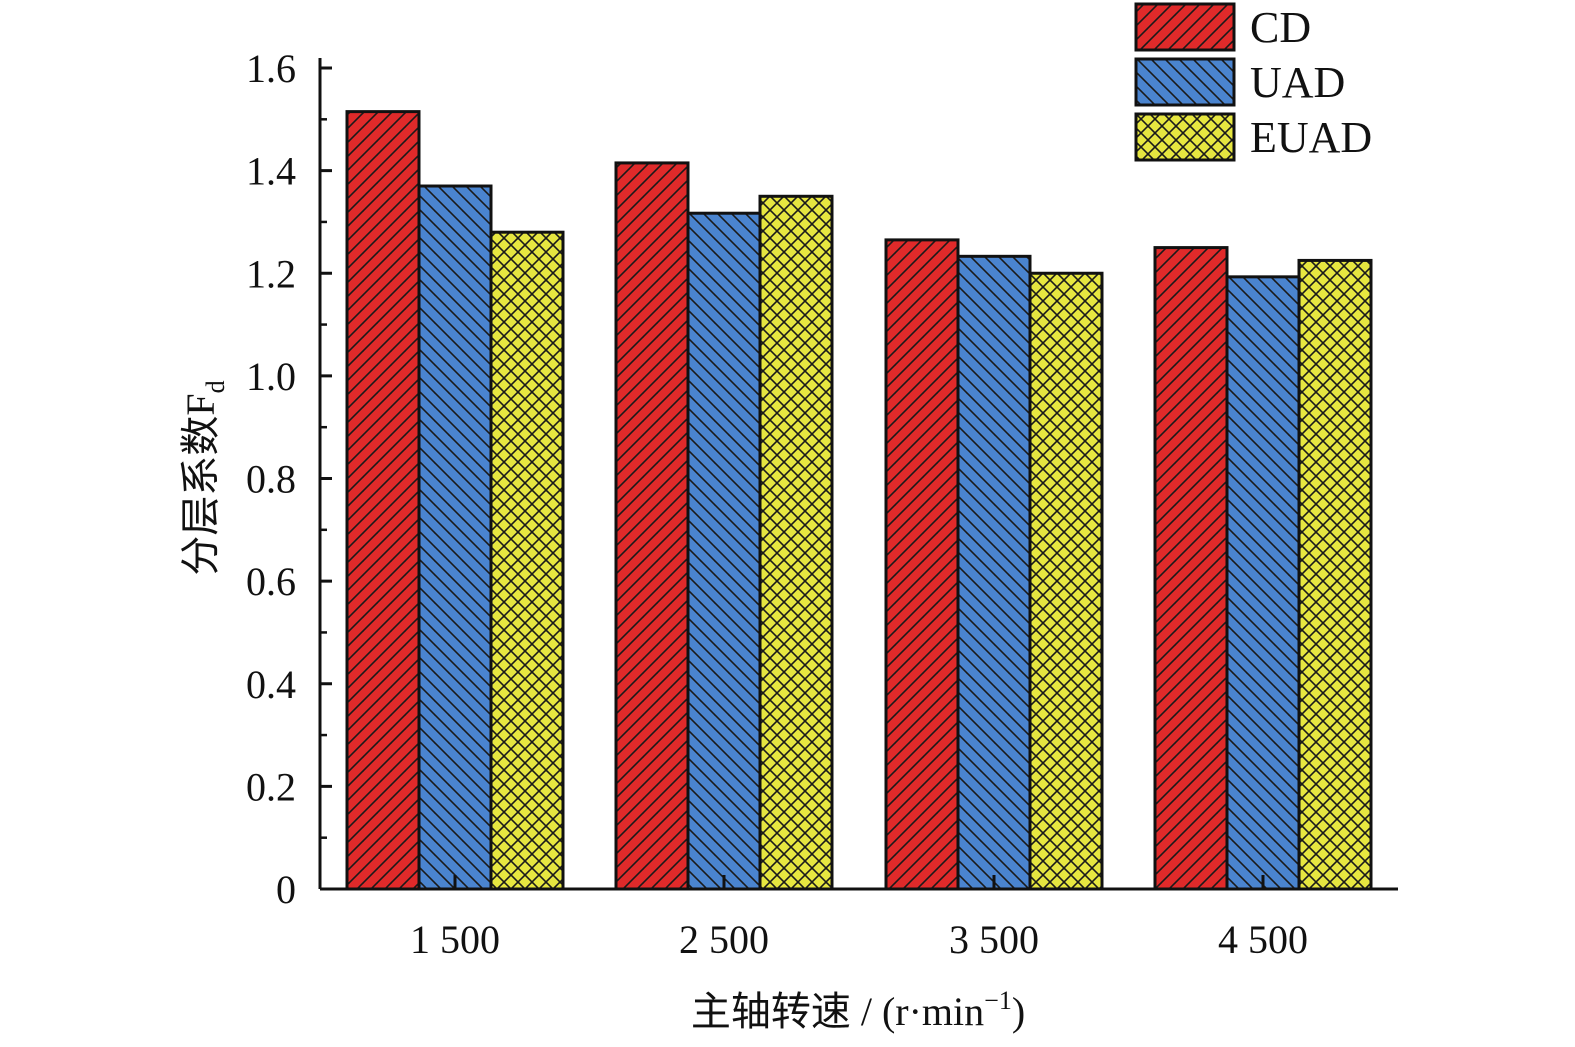 The width and height of the screenshot is (1575, 1047). Describe the element at coordinates (286, 889) in the screenshot. I see `y-tick-label: 0` at that location.